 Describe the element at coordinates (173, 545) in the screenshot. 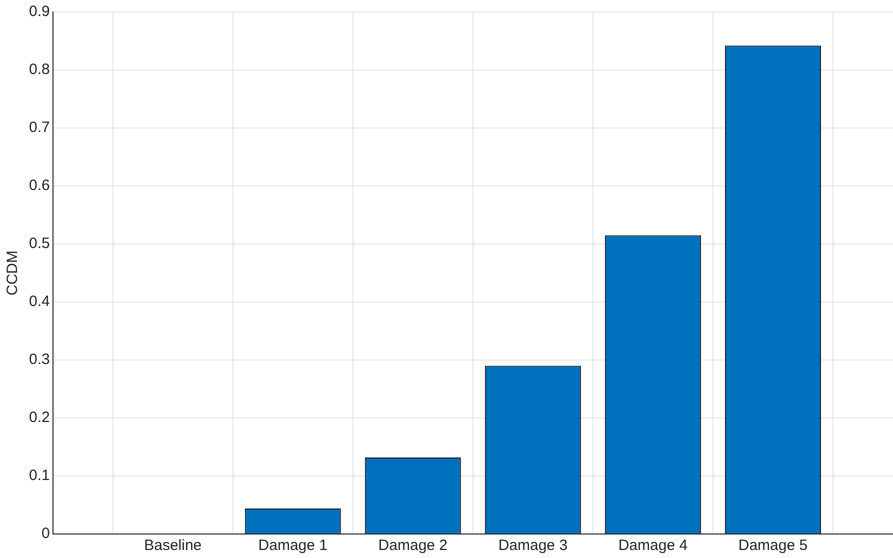

I see `x-tick-label: Baseline` at that location.